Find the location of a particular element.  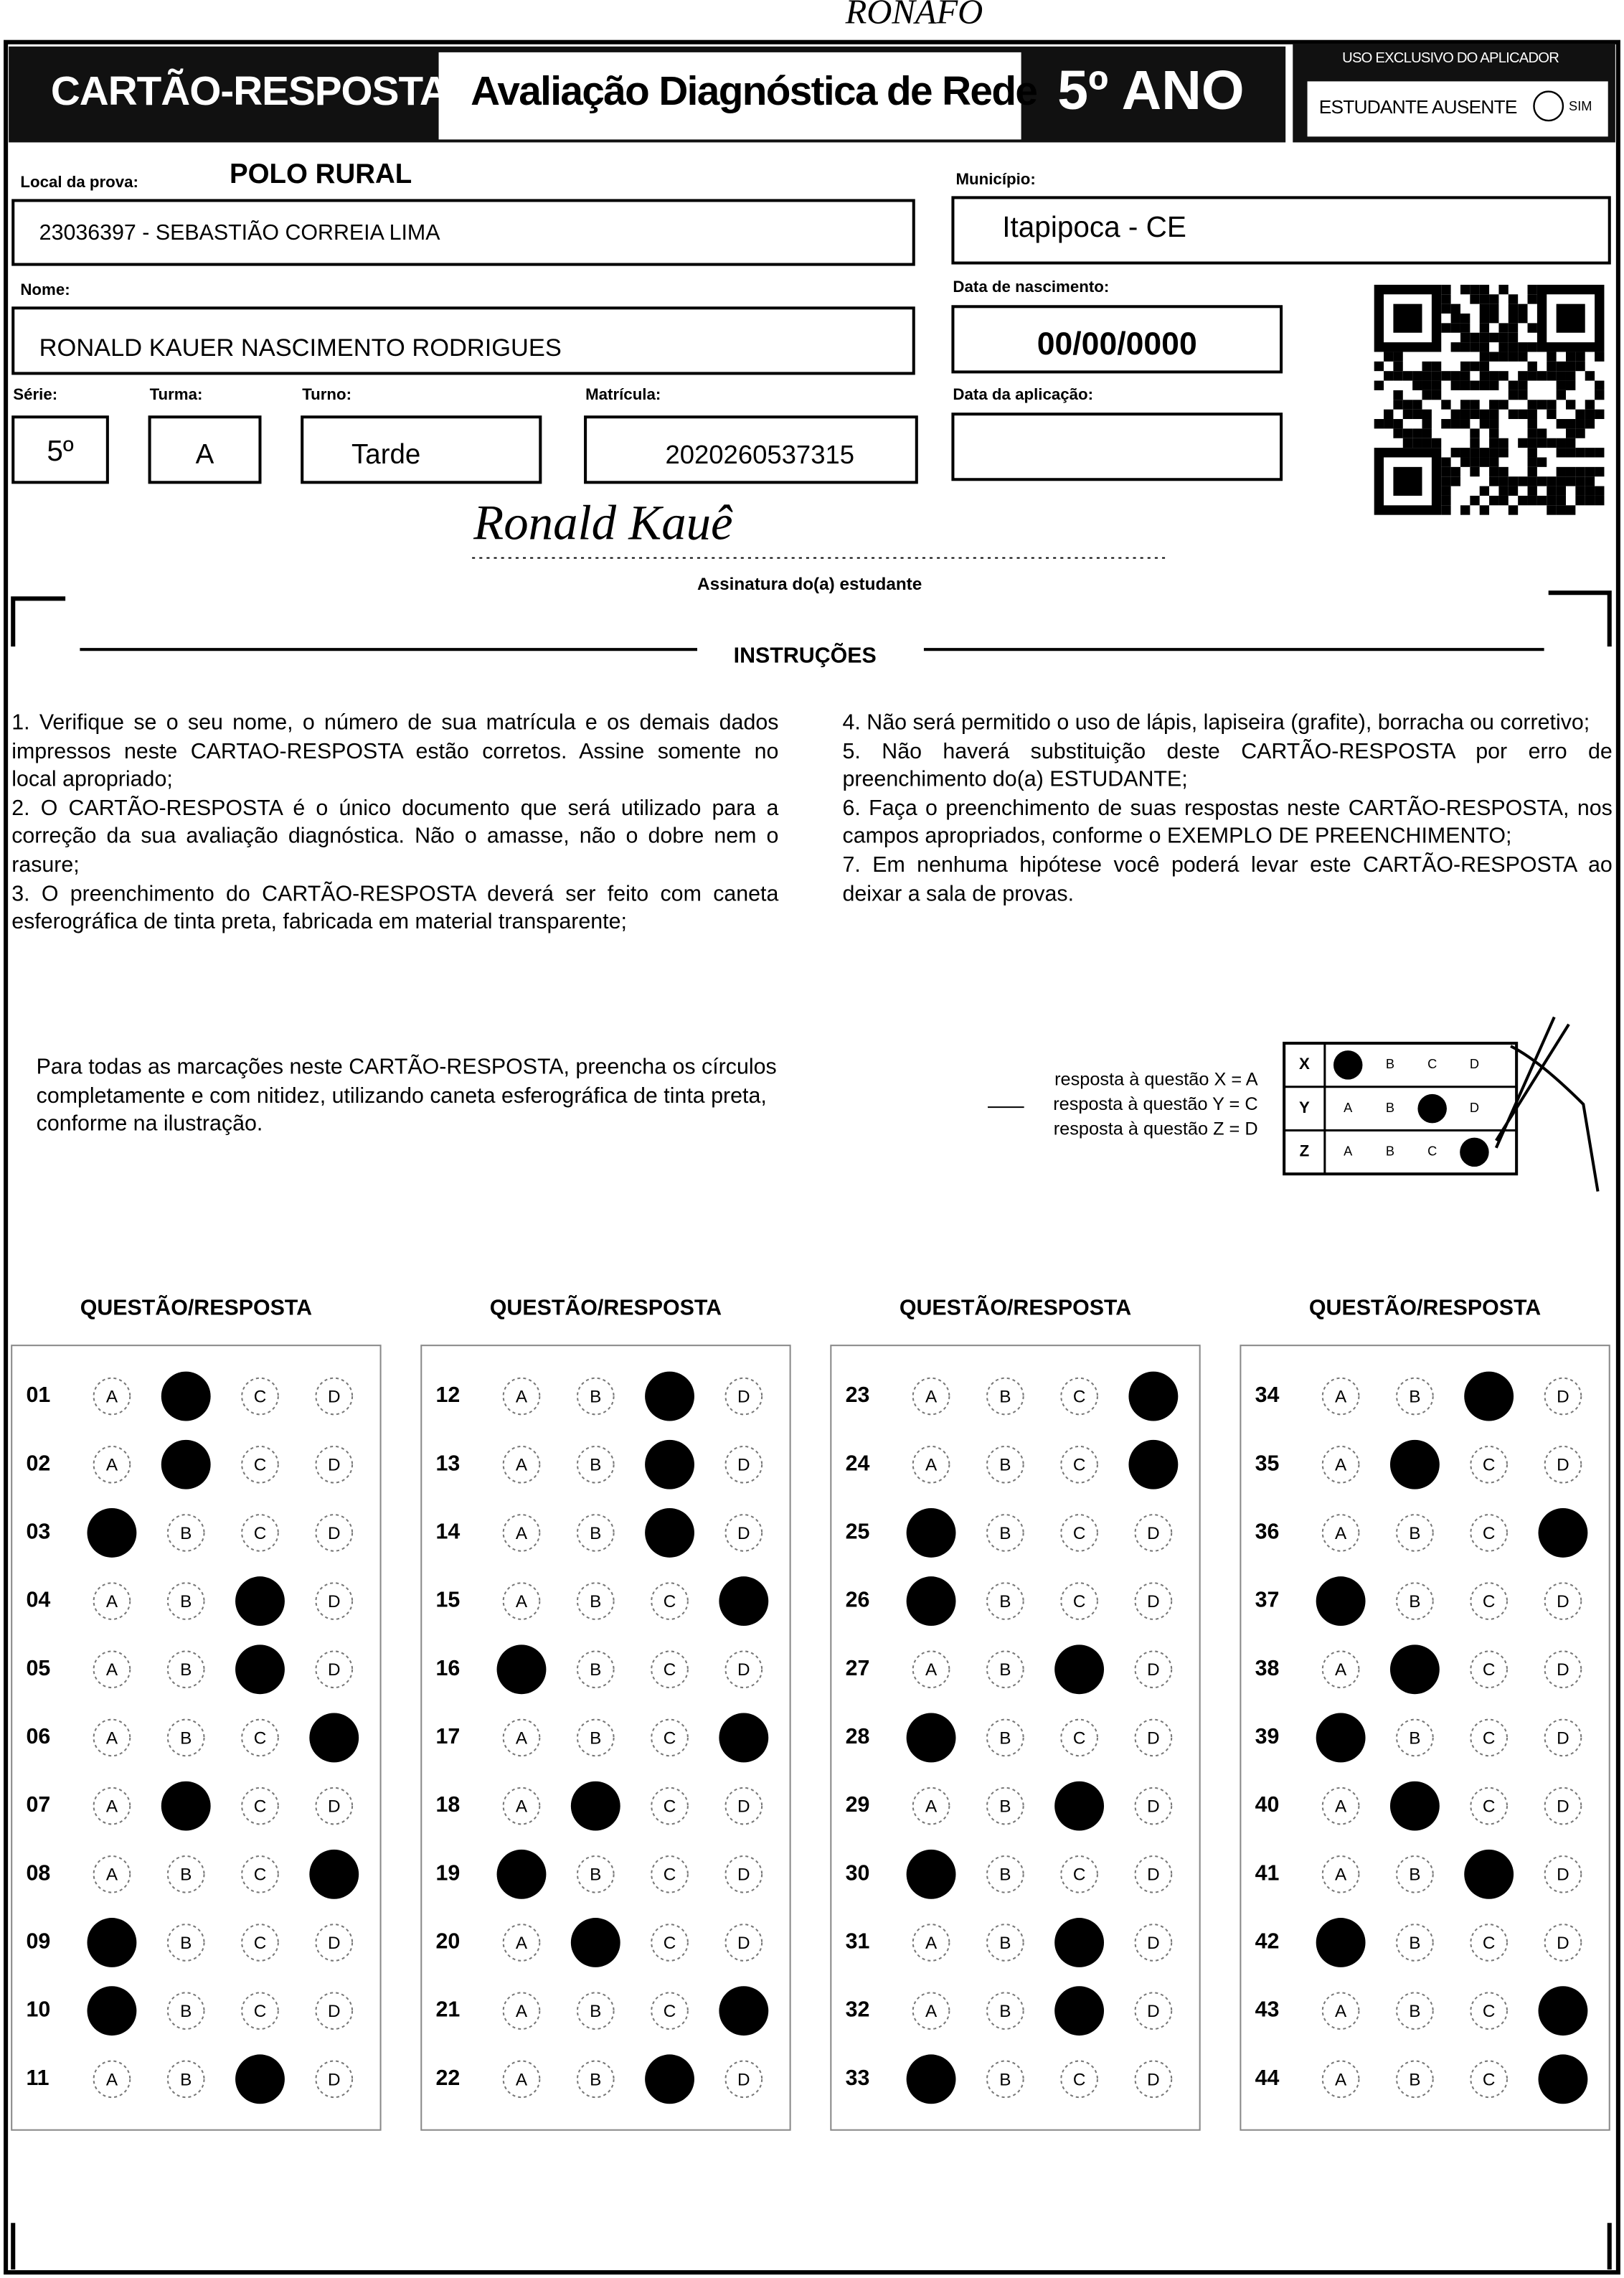

example-option: B is located at coordinates (1390, 1108).